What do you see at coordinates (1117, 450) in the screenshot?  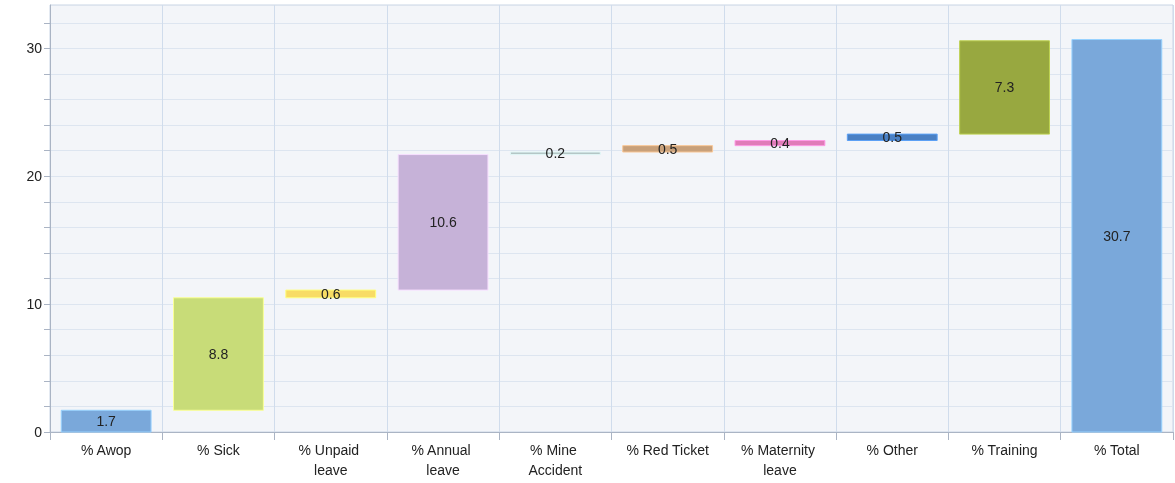 I see `x-tick-label: % Total` at bounding box center [1117, 450].